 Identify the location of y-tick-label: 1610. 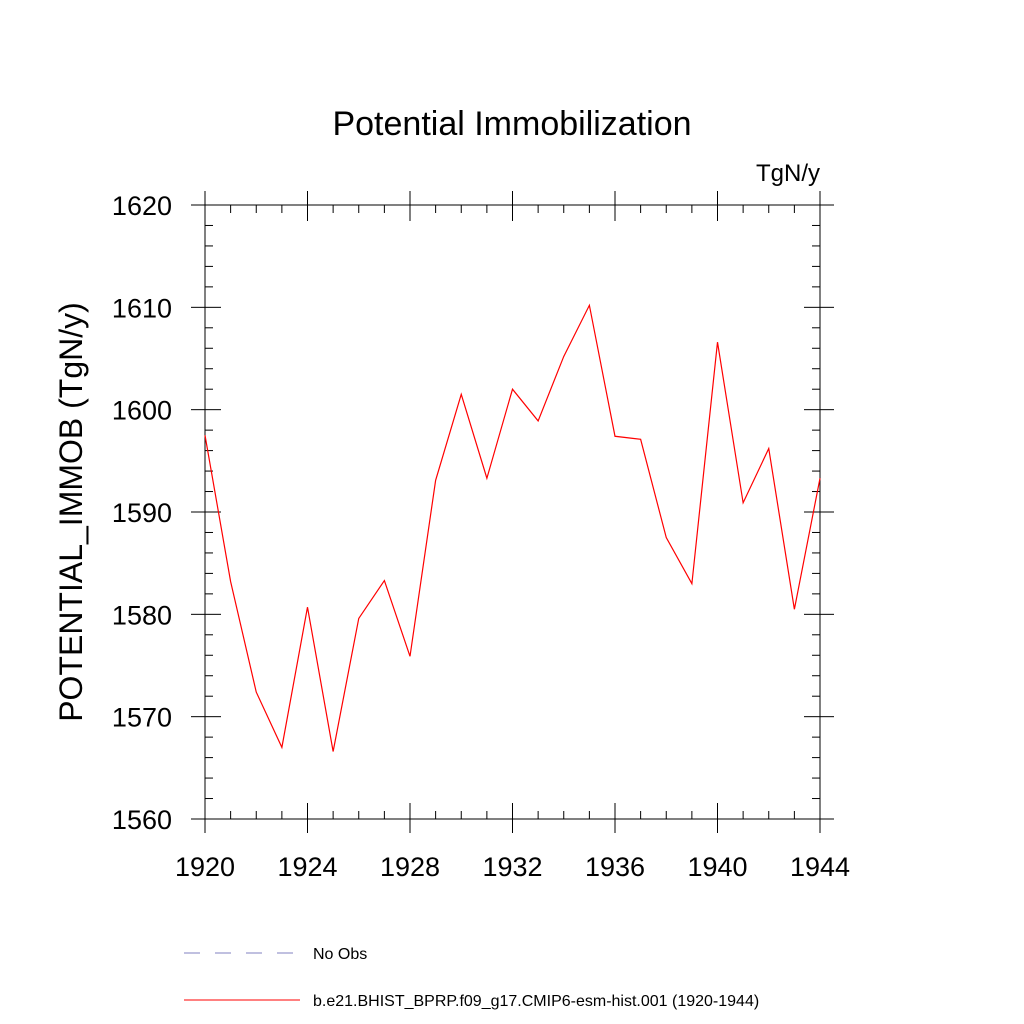
(142, 308).